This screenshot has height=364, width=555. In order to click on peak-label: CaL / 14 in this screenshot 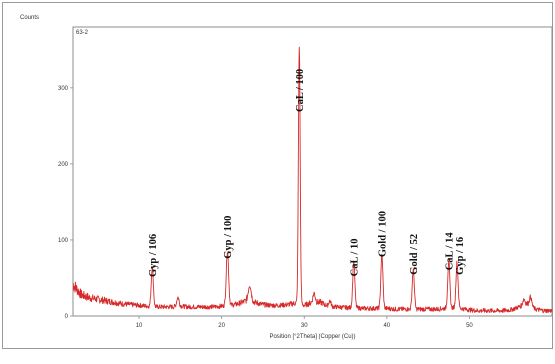, I will do `click(449, 251)`.